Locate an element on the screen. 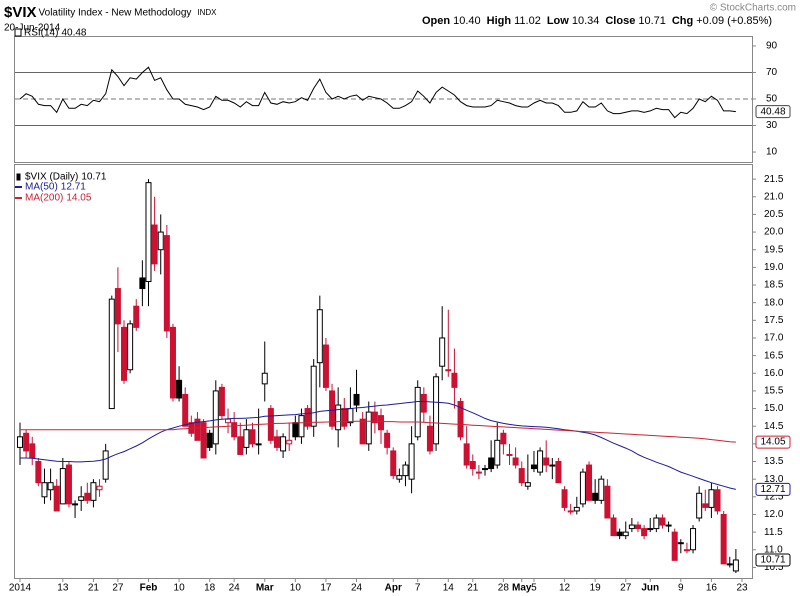 The height and width of the screenshot is (596, 800). x-tick-label: 27 is located at coordinates (626, 588).